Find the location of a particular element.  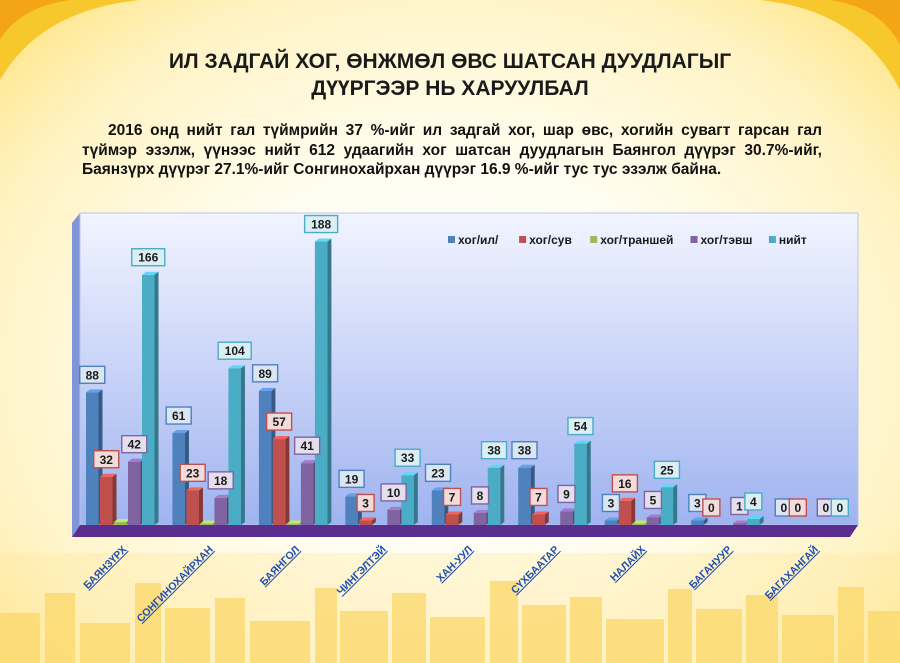

data-label: 41 is located at coordinates (307, 446).